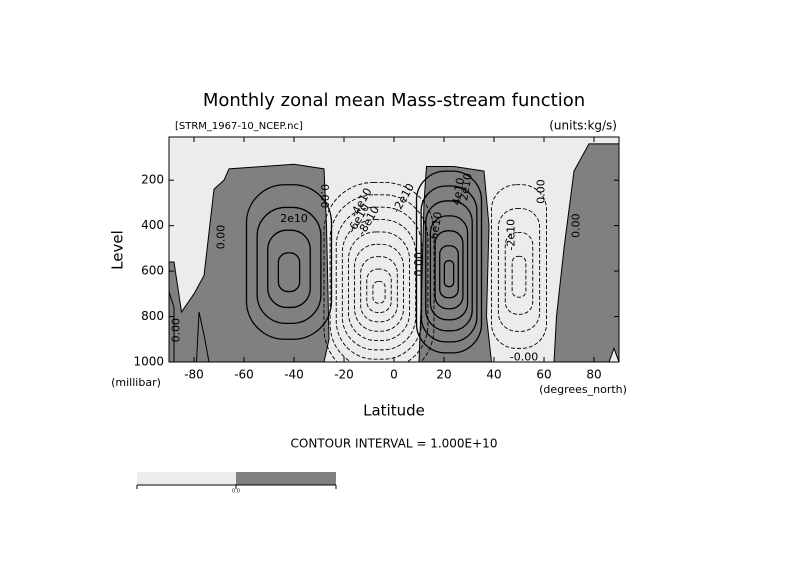 This screenshot has height=562, width=789. I want to click on footer: CONTOUR INTERVAL = 1.000E+10, so click(394, 444).